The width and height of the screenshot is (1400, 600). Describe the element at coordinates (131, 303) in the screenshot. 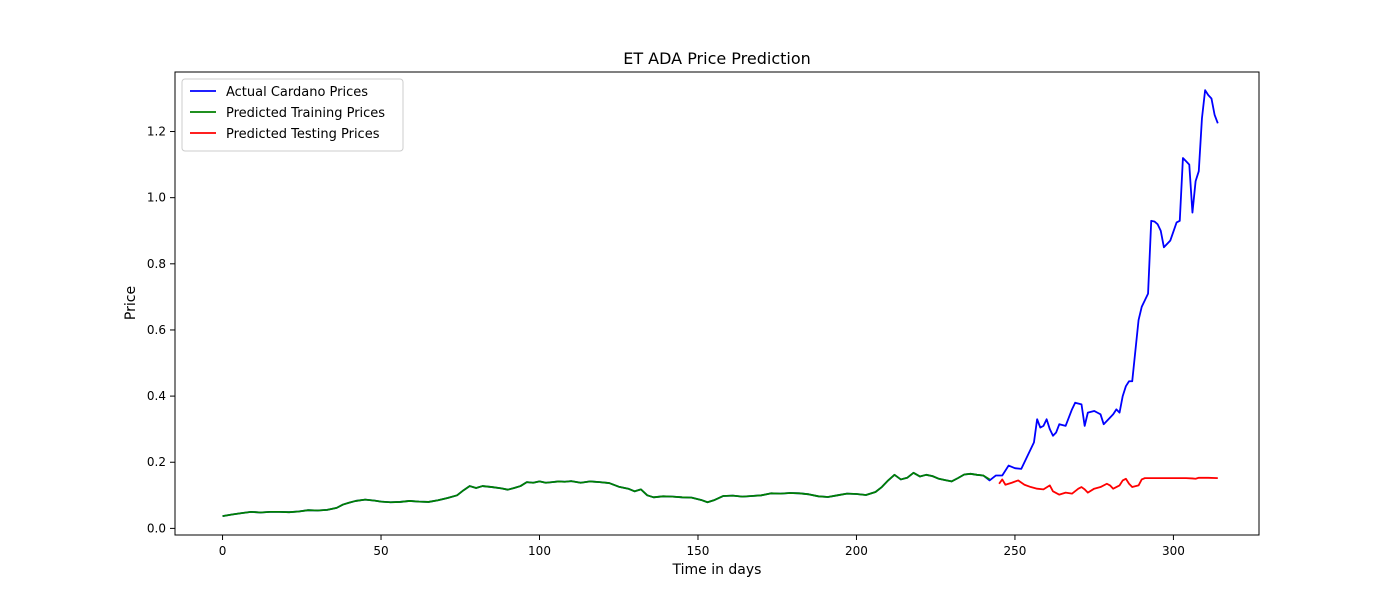

I see `y-axis-label: Price` at that location.